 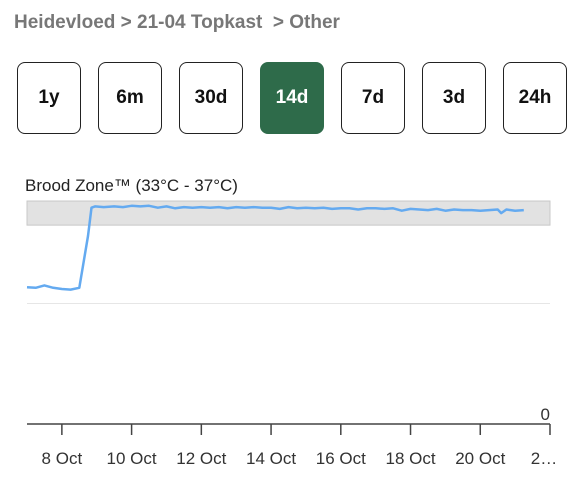 I want to click on breadcrumb-current: Other, so click(x=314, y=22).